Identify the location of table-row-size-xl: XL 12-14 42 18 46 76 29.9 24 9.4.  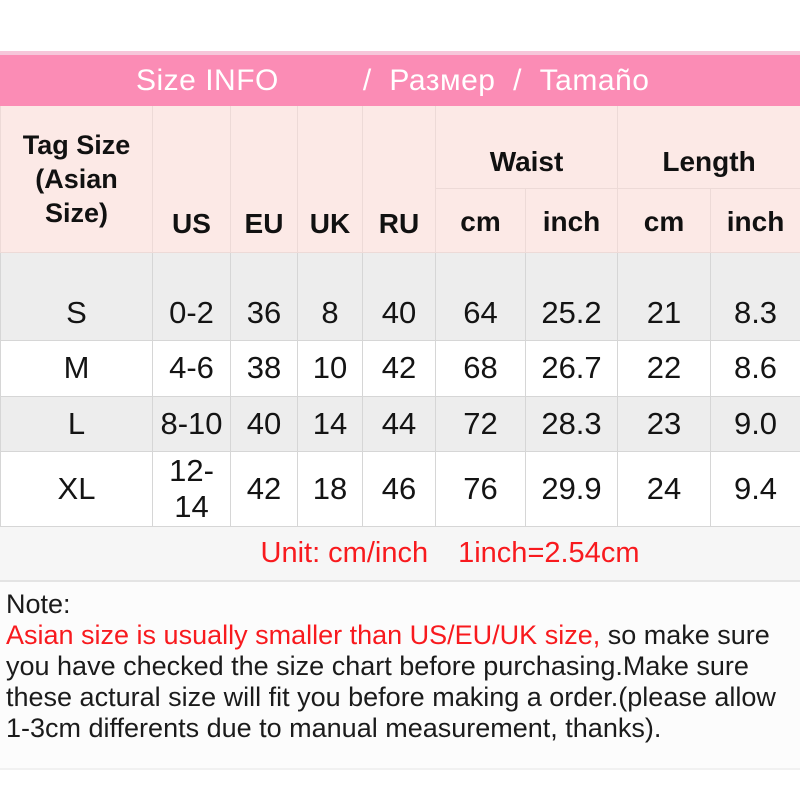
(400, 488).